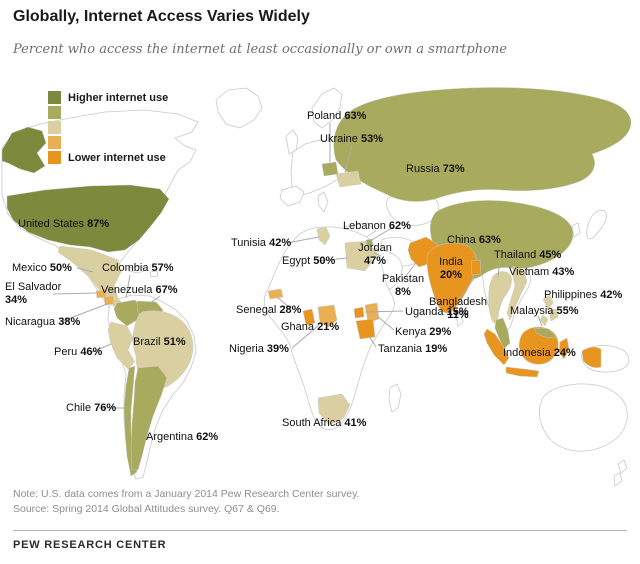 This screenshot has width=640, height=564. Describe the element at coordinates (161, 16) in the screenshot. I see `page-title: Globally, Internet Access Varies Widely` at that location.